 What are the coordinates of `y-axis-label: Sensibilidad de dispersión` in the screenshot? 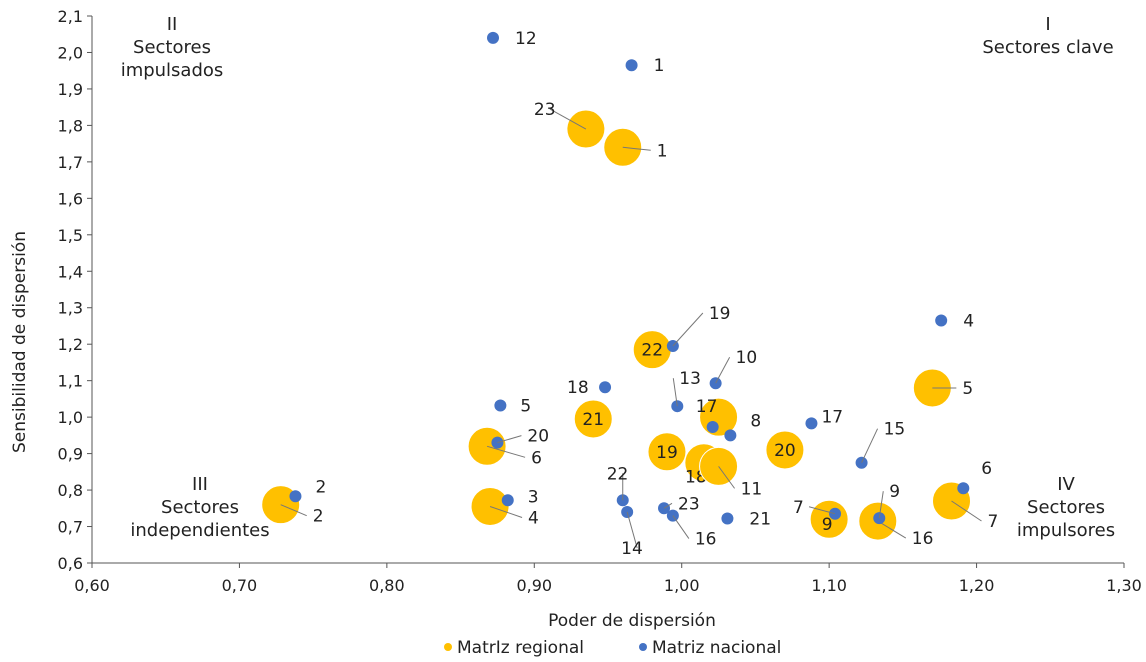 It's located at (20, 342).